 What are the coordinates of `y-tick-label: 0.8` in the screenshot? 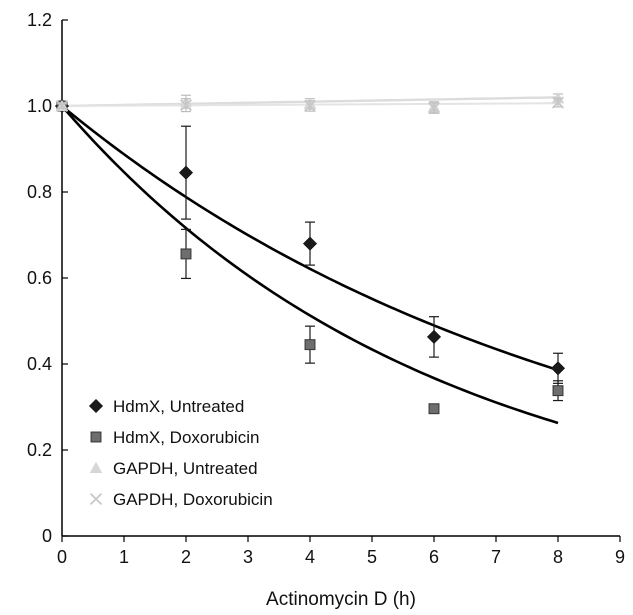 It's located at (39, 192).